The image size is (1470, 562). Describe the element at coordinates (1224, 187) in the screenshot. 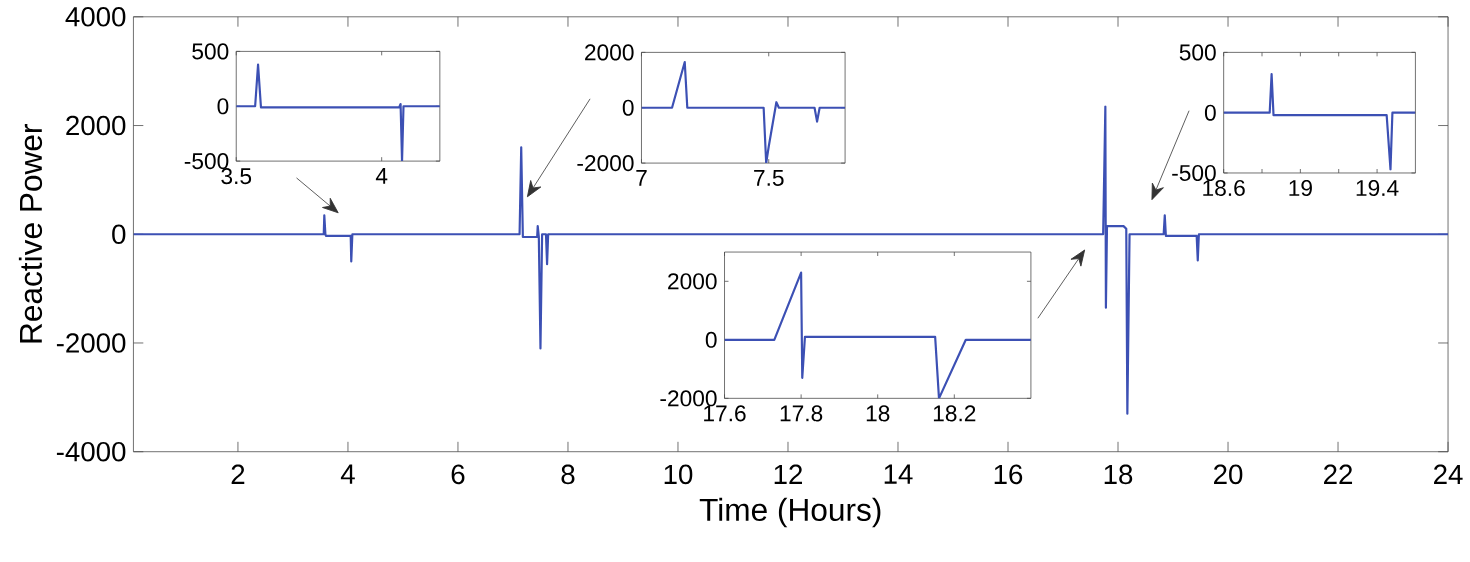

I see `x-tick-label: 18.6` at that location.